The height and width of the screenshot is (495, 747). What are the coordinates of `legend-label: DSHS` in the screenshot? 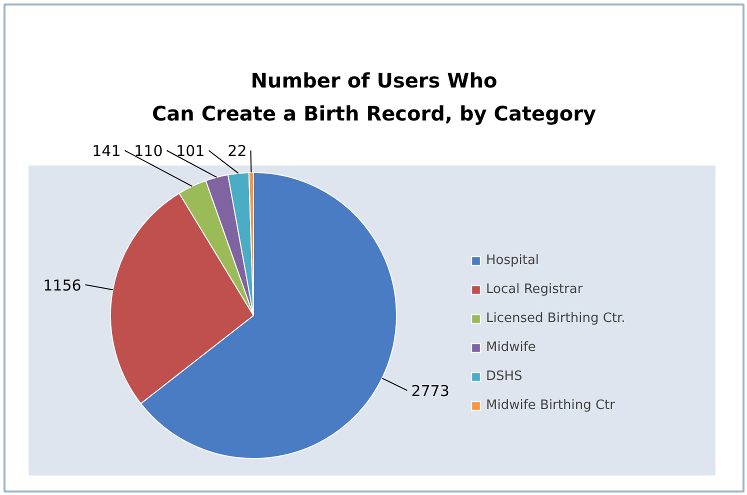 It's located at (504, 376).